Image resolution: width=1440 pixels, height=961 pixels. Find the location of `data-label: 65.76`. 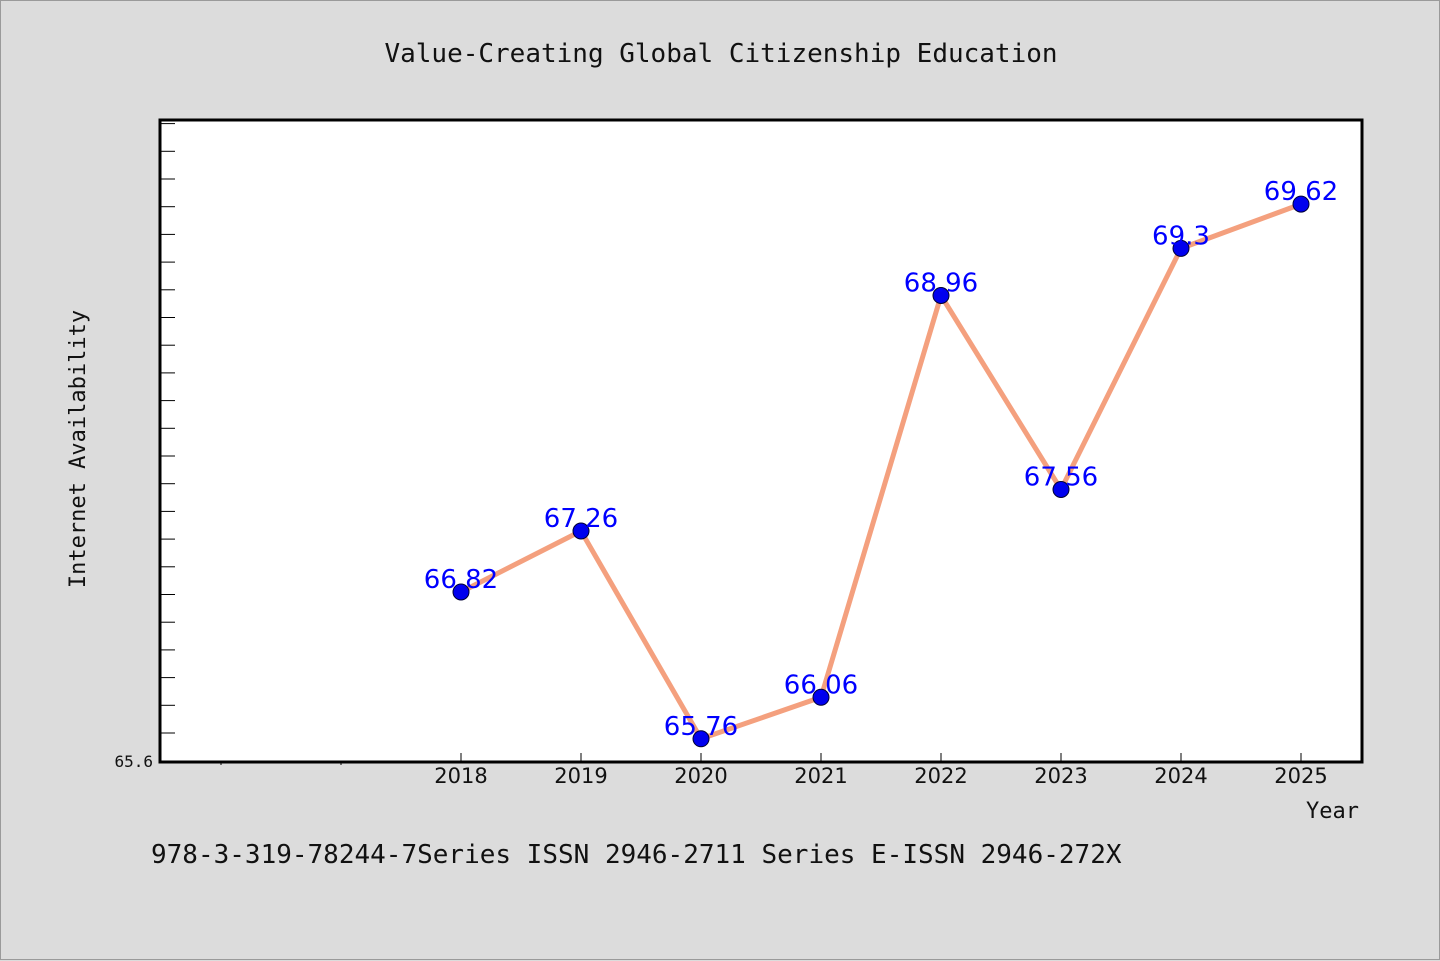

data-label: 65.76 is located at coordinates (701, 727).